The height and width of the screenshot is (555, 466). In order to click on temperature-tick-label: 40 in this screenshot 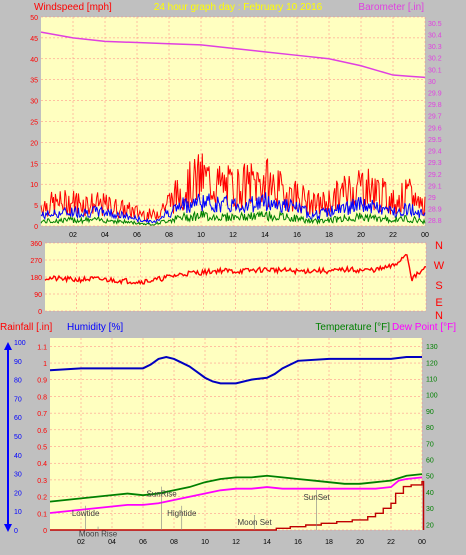, I will do `click(430, 493)`.